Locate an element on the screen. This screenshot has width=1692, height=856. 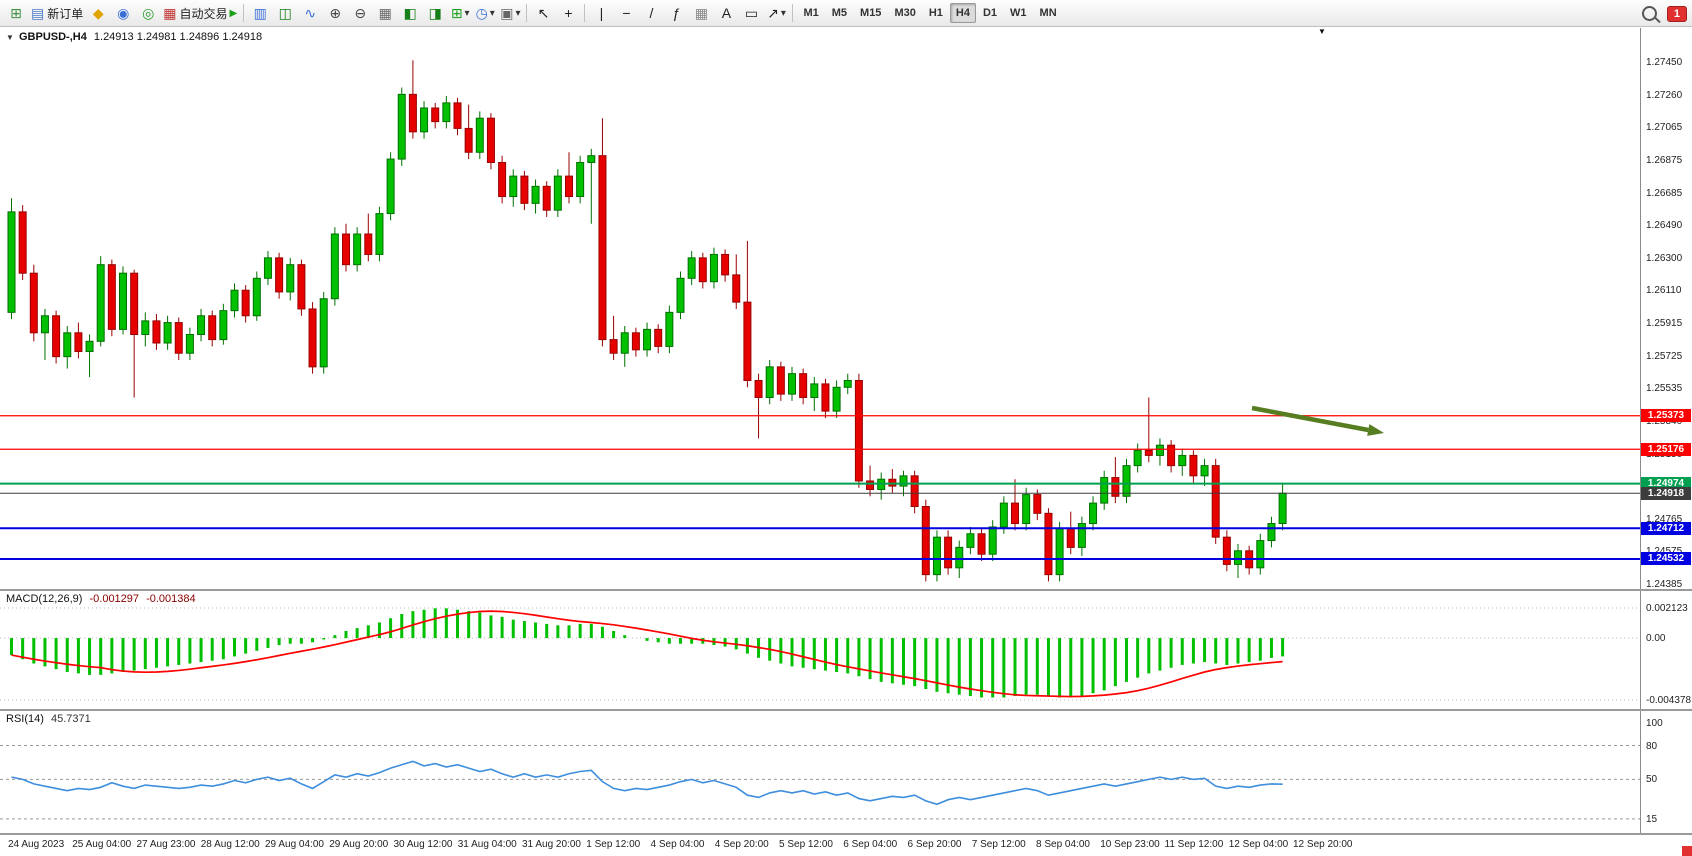
fibonacci-button: ƒ is located at coordinates (676, 13).